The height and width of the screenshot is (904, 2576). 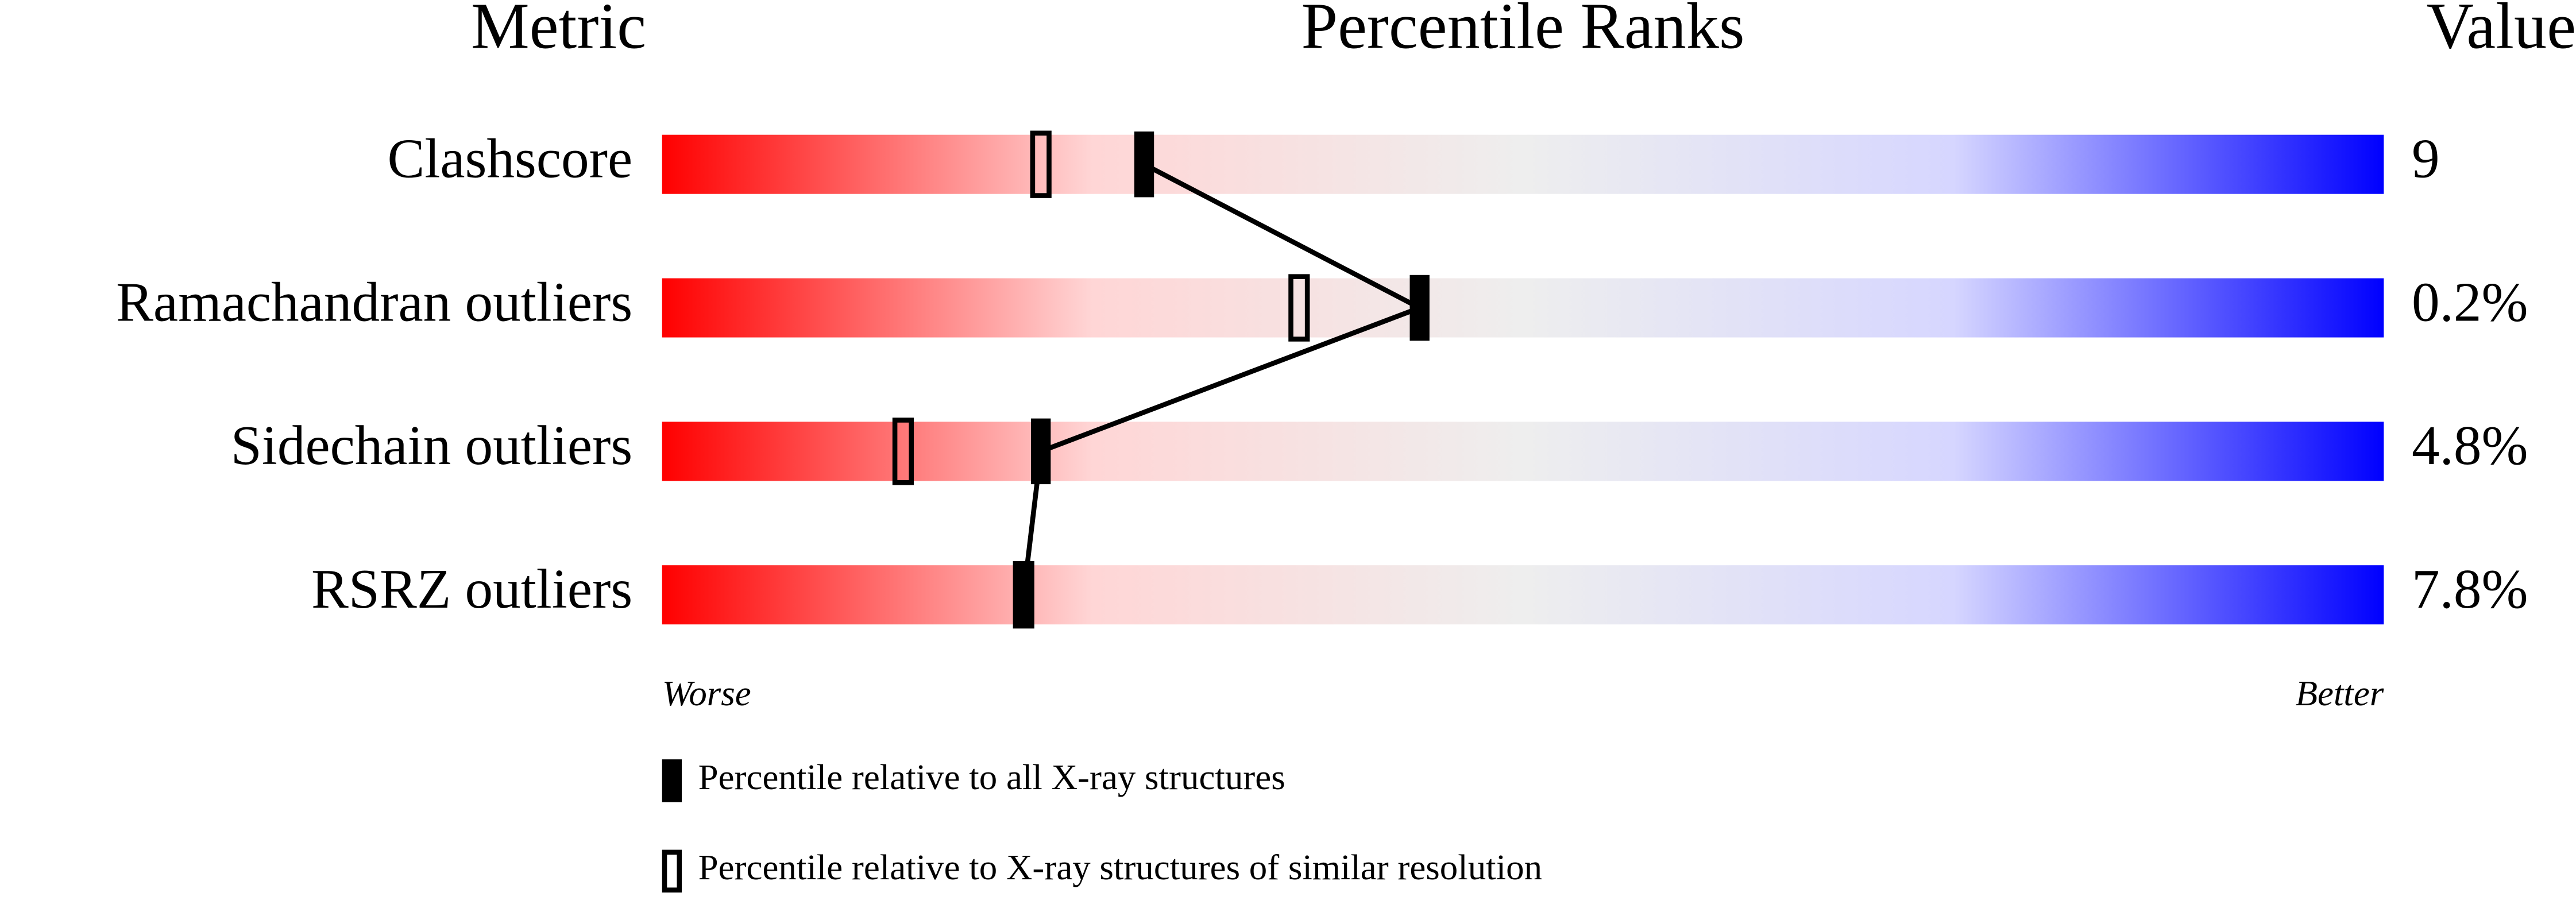 What do you see at coordinates (706, 693) in the screenshot?
I see `worse-label: Worse` at bounding box center [706, 693].